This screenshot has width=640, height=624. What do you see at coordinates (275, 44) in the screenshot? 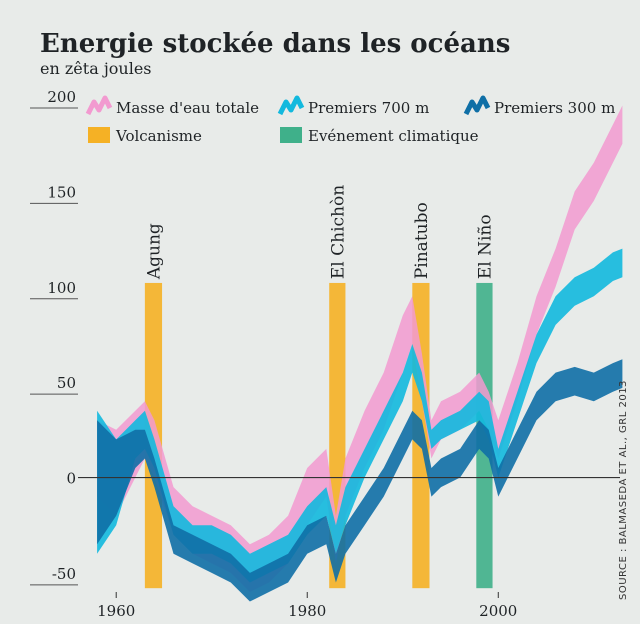
I see `chart-title: Energie stockée dans les océans` at bounding box center [275, 44].